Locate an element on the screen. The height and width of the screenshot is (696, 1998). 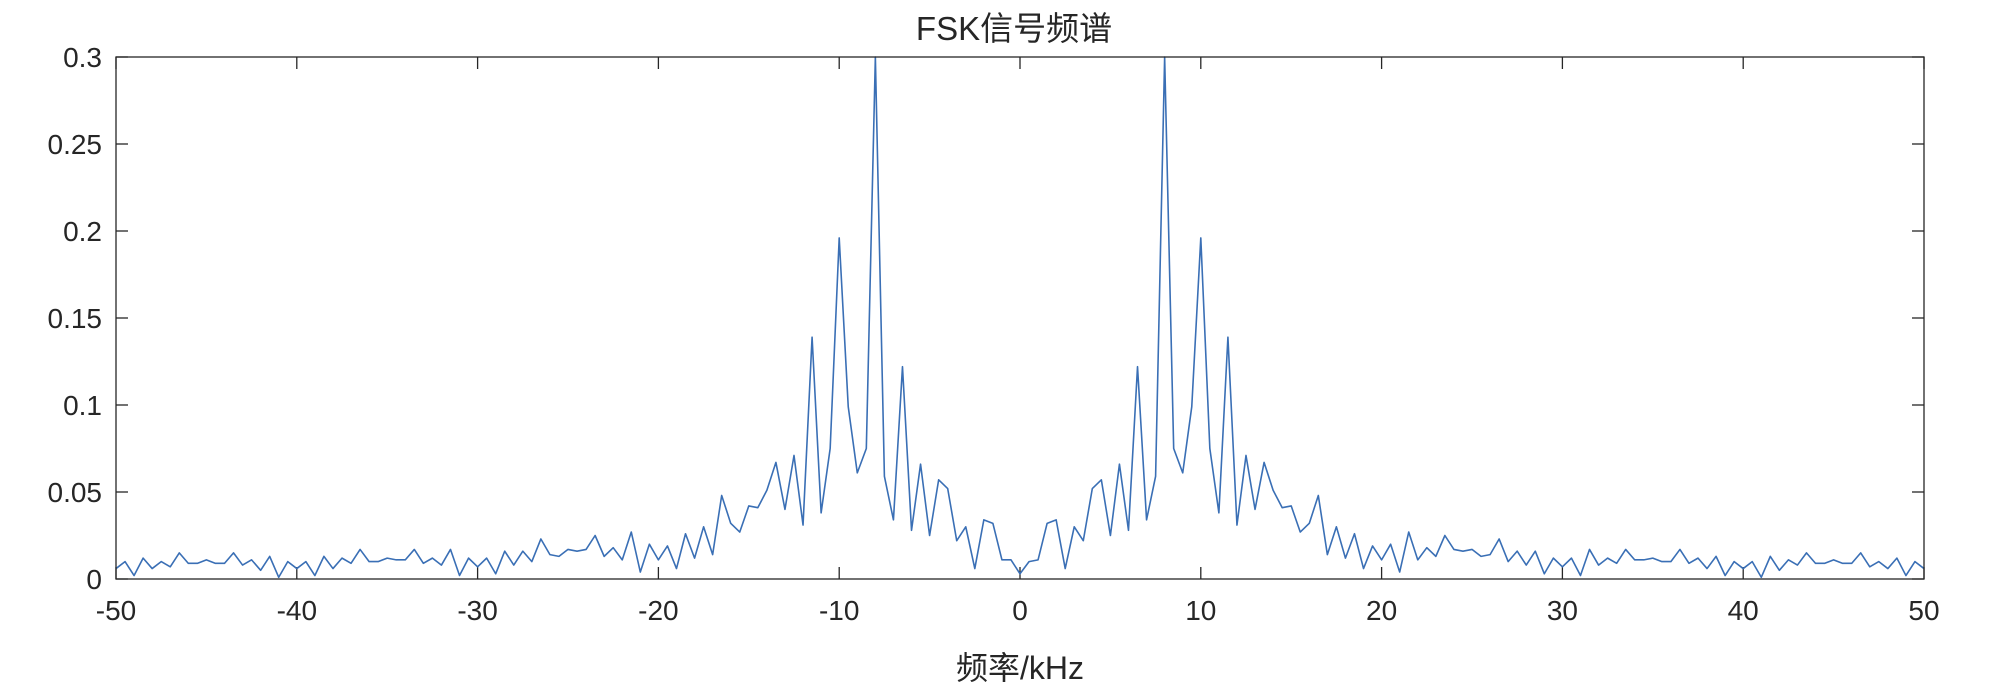
y-tick-labels: 0 0.05 0.1 0.15 0.2 0.25 0.3 is located at coordinates (75, 318).